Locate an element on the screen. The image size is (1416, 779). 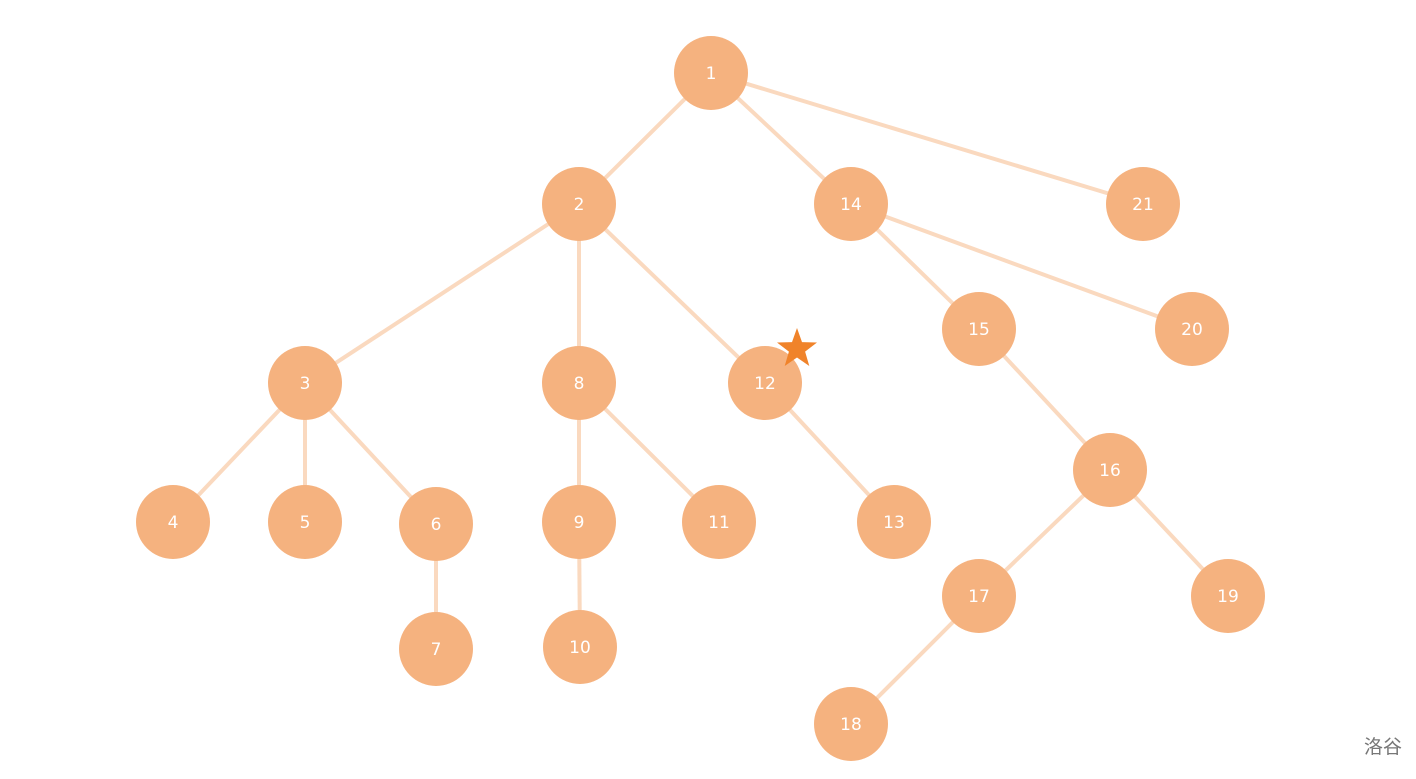
node-18: 18 is located at coordinates (851, 724).